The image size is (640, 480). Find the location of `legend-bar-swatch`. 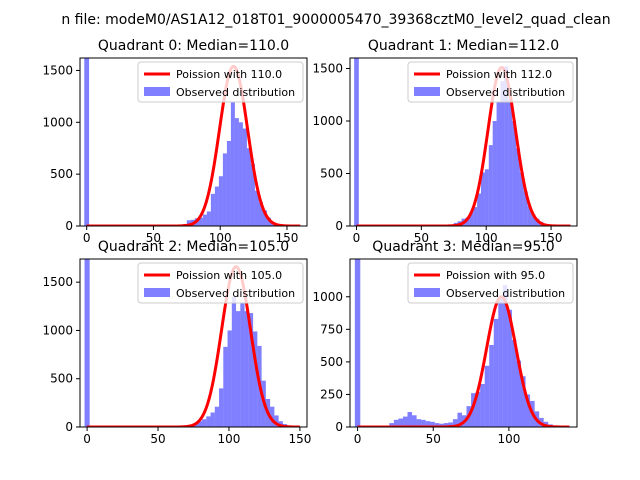

legend-bar-swatch is located at coordinates (427, 292).